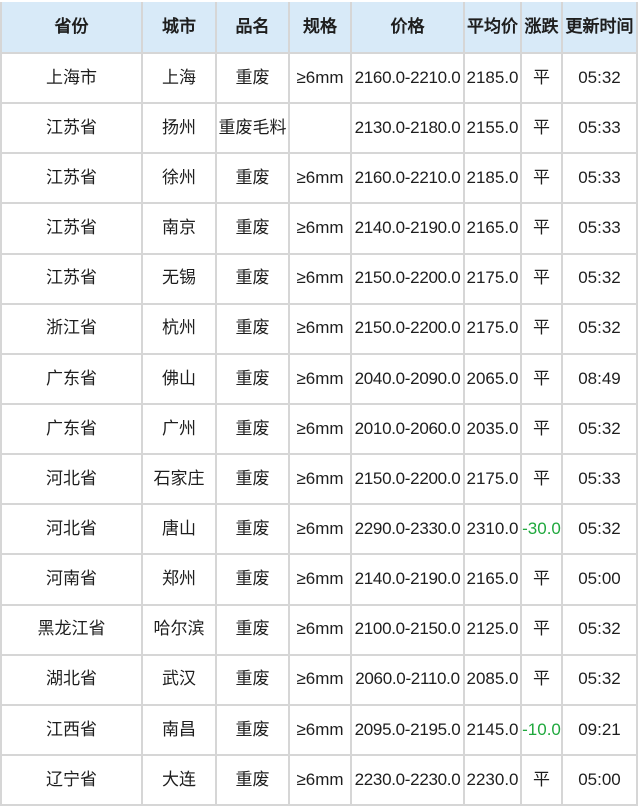  I want to click on cell-province: 辽宁省, so click(72, 780).